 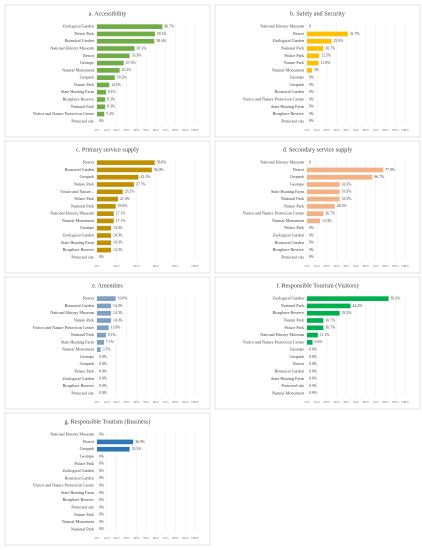 I want to click on value-label: 27.3%, so click(x=131, y=63).